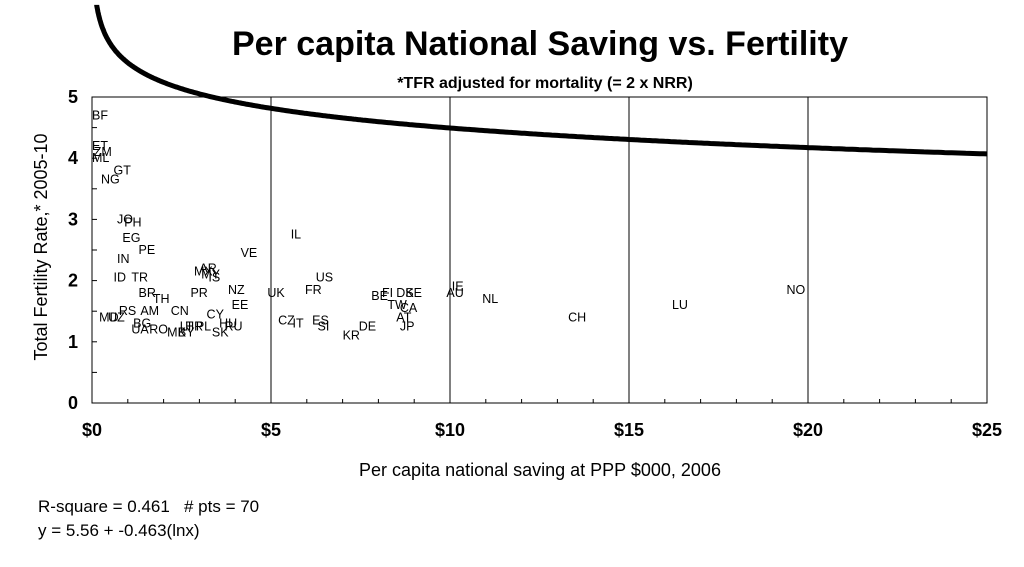 This screenshot has height=567, width=1024. I want to click on data-point-bf: BF, so click(100, 115).